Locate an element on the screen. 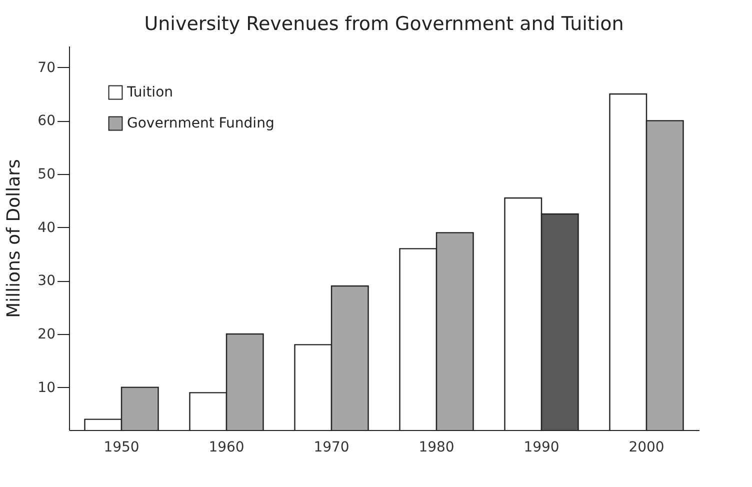 The width and height of the screenshot is (752, 487). chart-title: University Revenues from Government and Tuition is located at coordinates (384, 24).